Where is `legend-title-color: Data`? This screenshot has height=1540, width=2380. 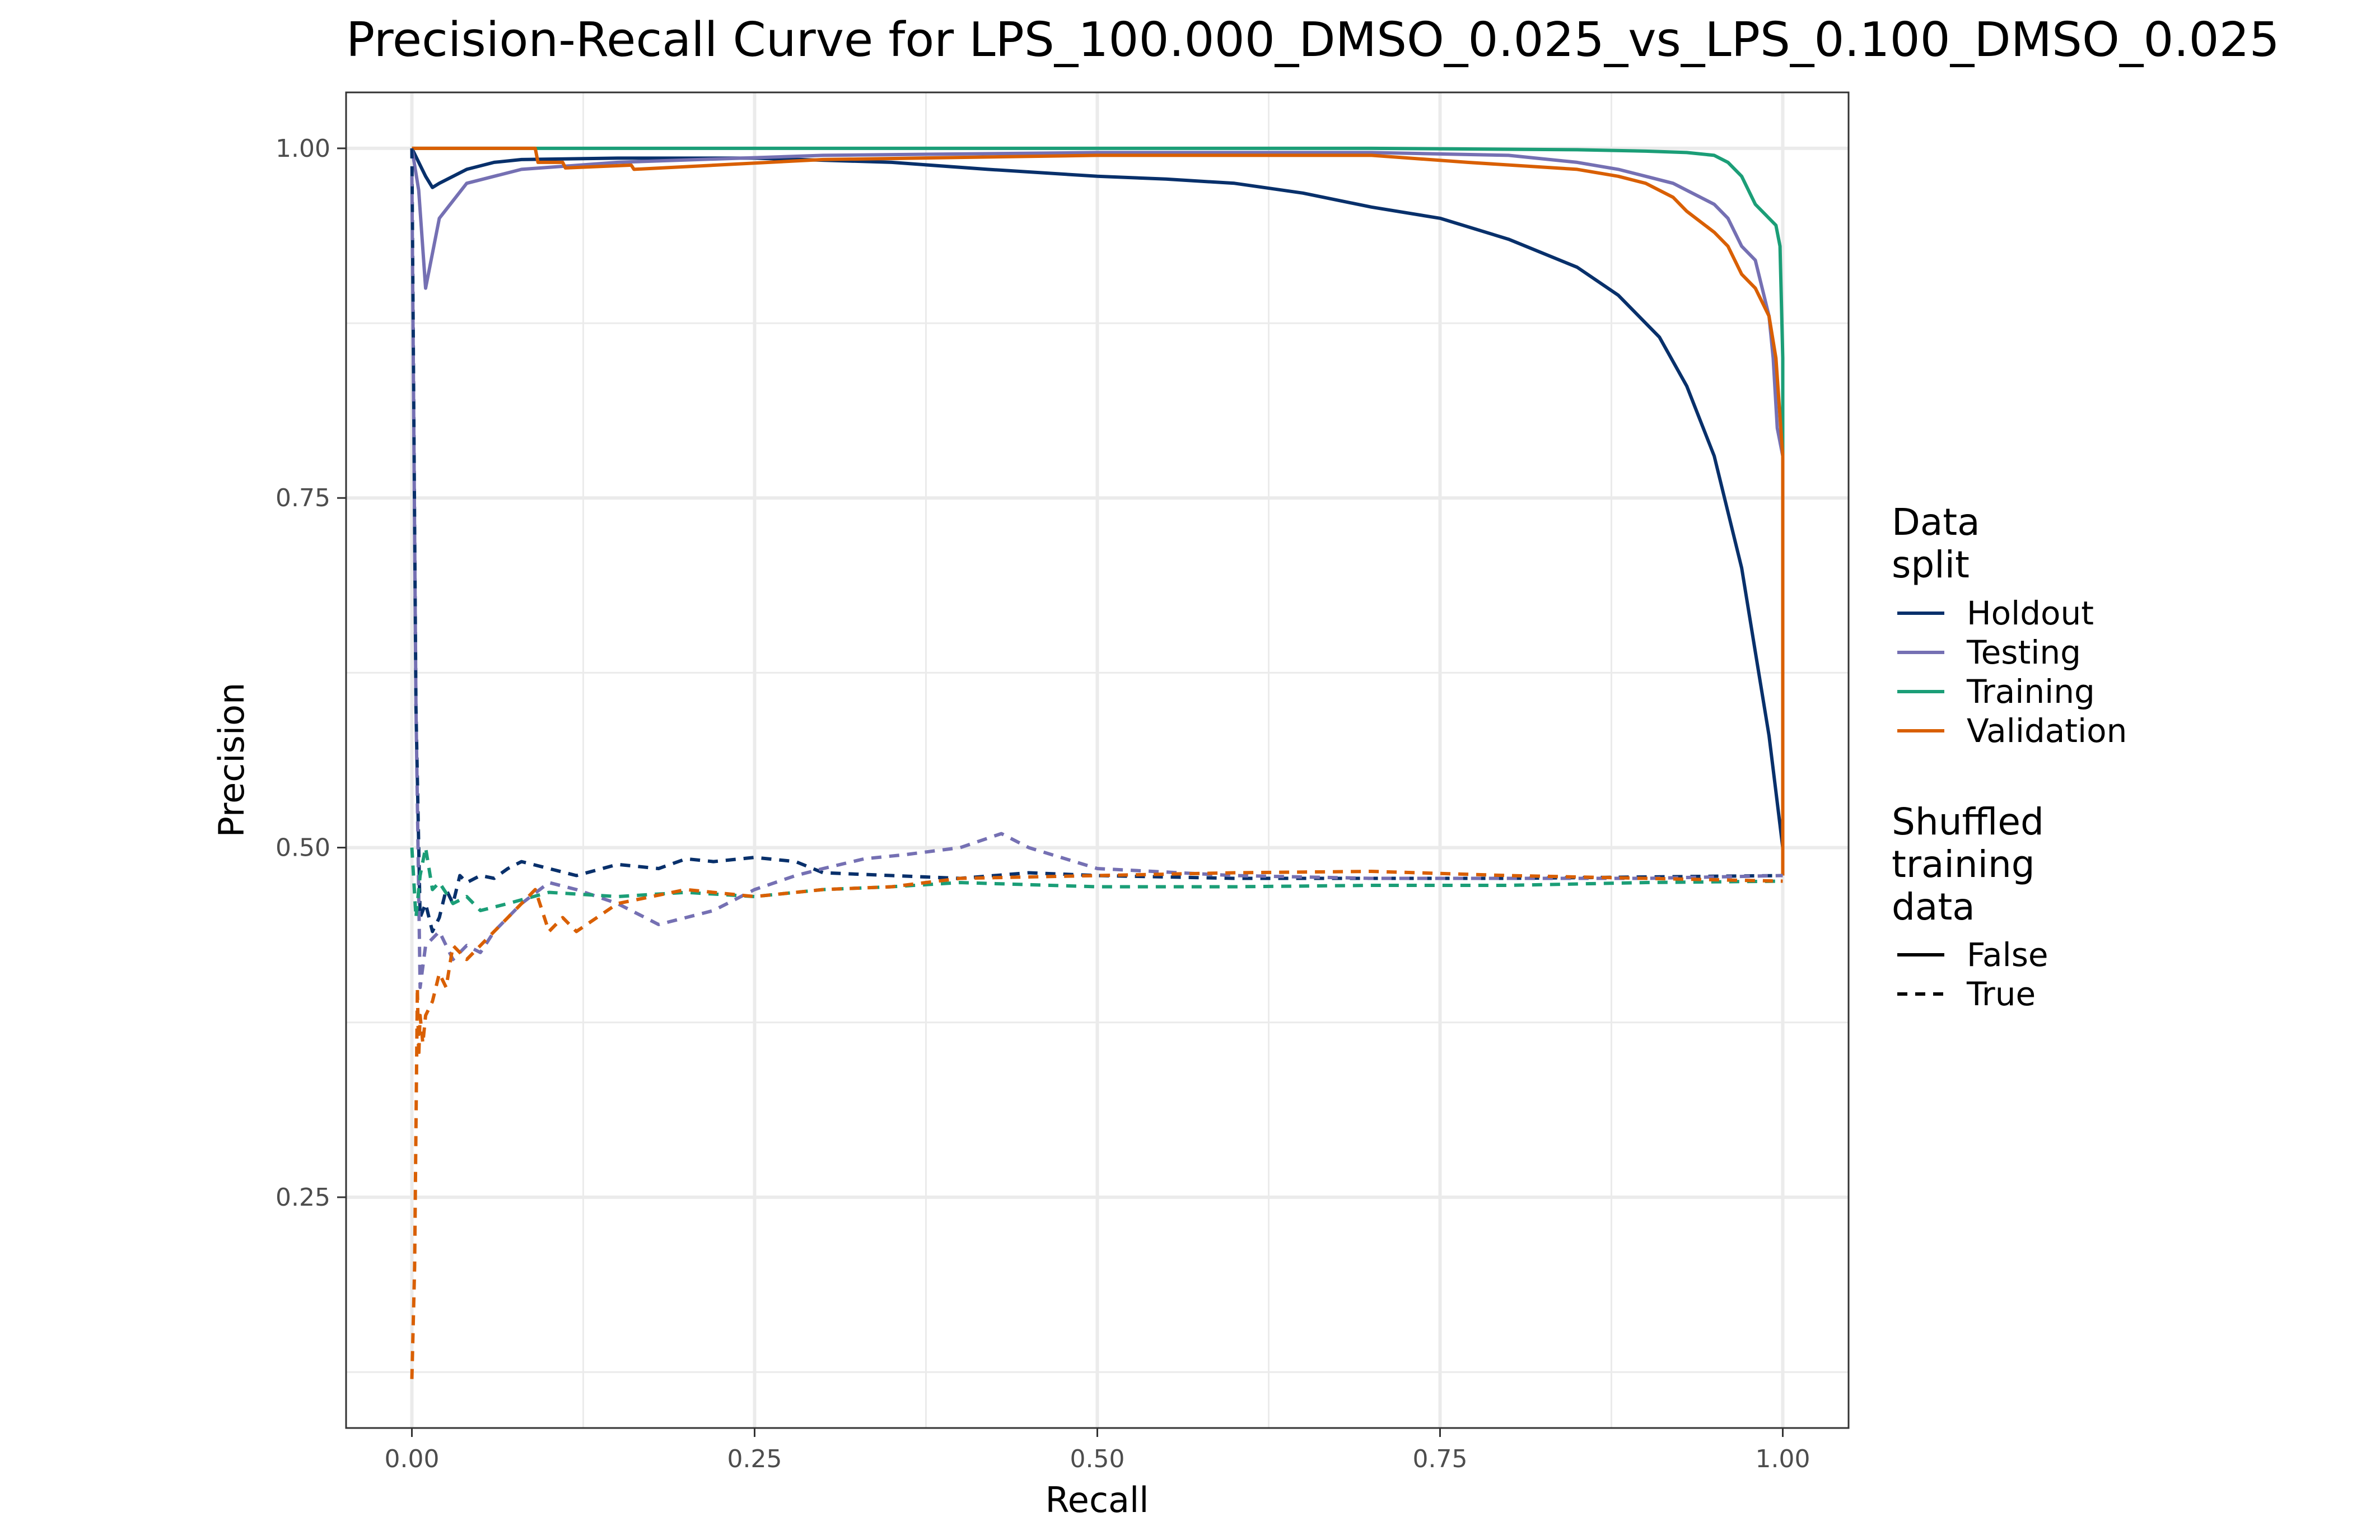
legend-title-color: Data is located at coordinates (1936, 523).